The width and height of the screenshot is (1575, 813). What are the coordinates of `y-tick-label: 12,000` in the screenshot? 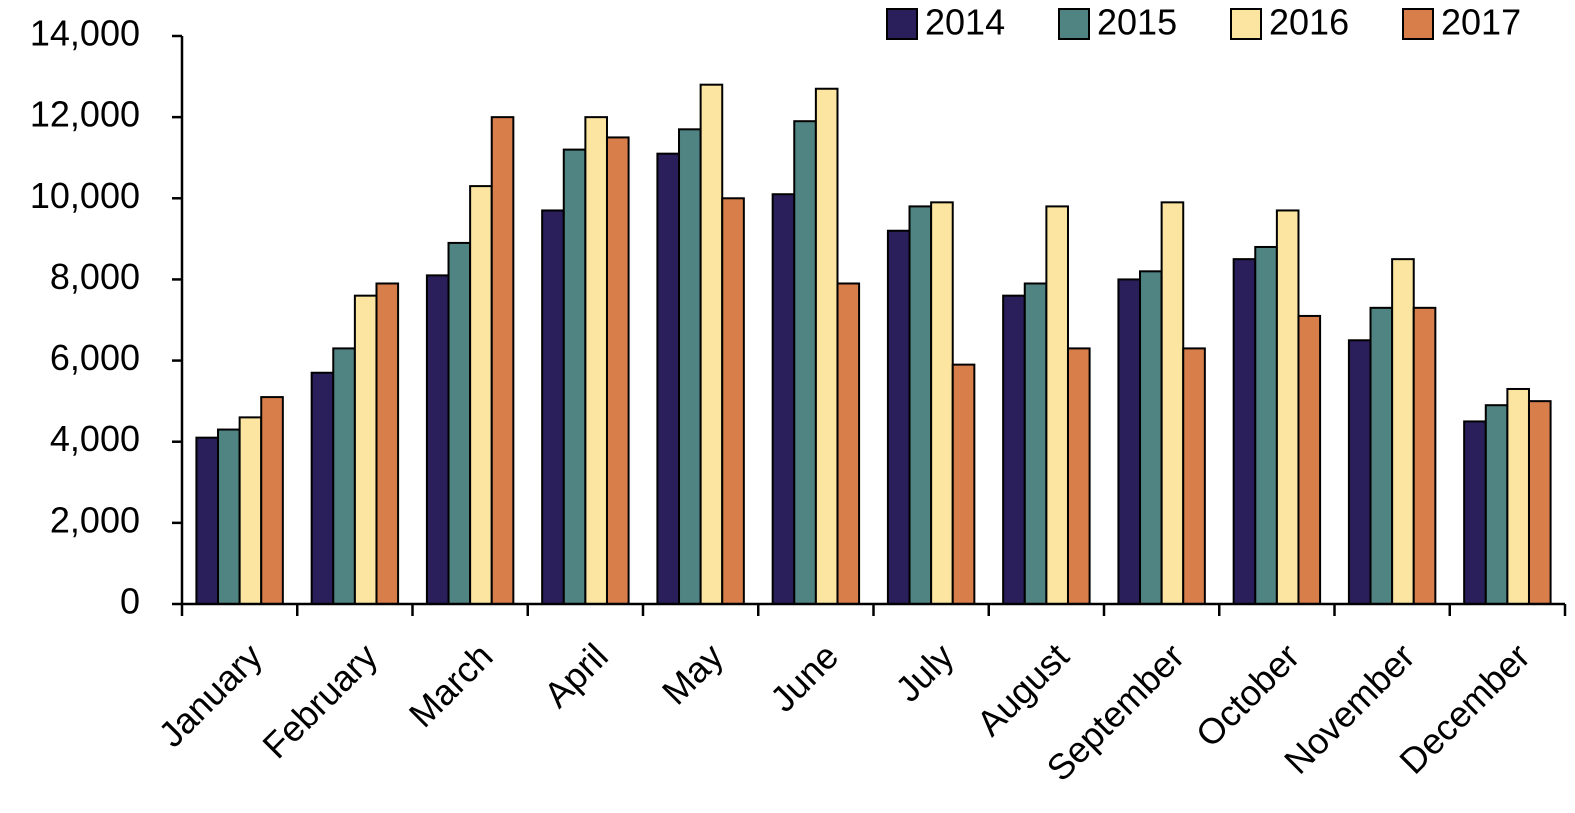 It's located at (85, 114).